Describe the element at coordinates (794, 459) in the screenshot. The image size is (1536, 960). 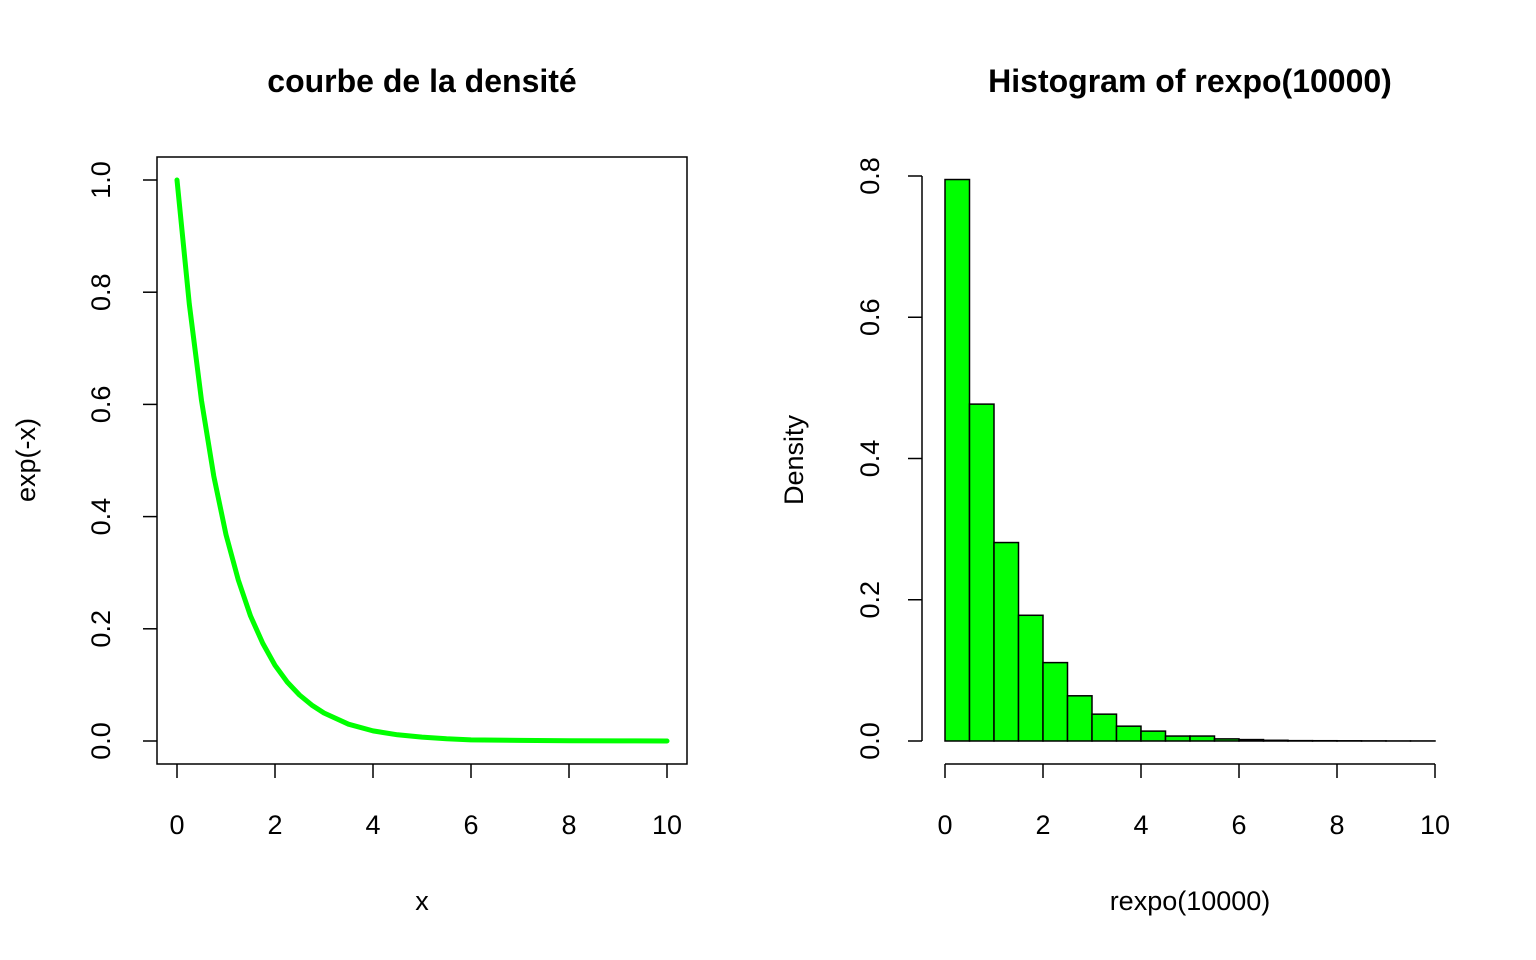
I see `histogram-y-axis-label: Density` at that location.